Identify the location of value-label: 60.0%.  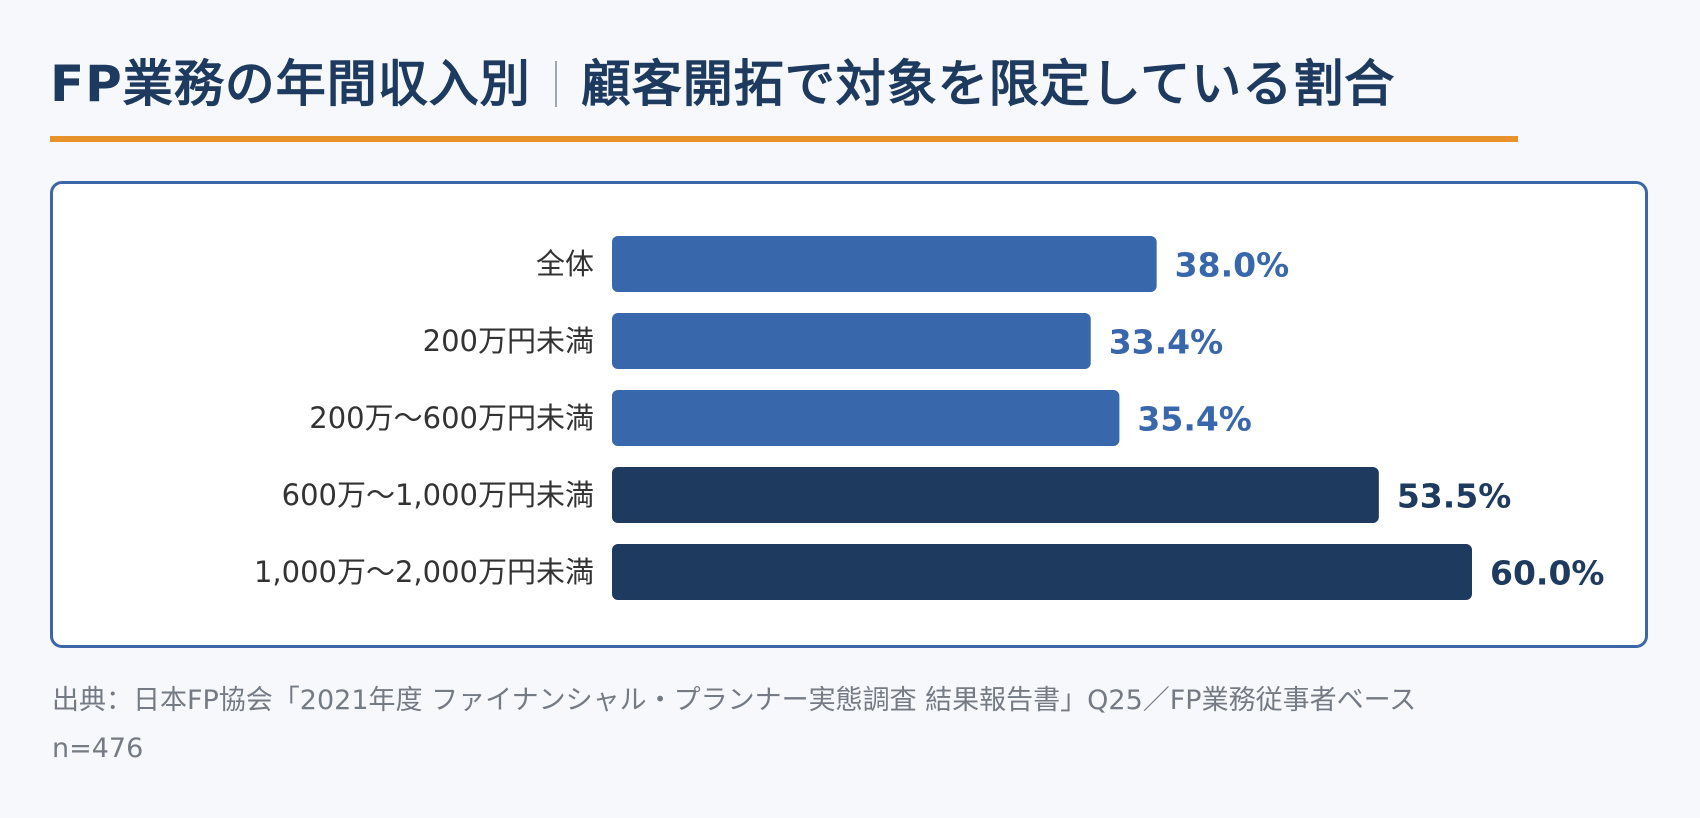
(1547, 573).